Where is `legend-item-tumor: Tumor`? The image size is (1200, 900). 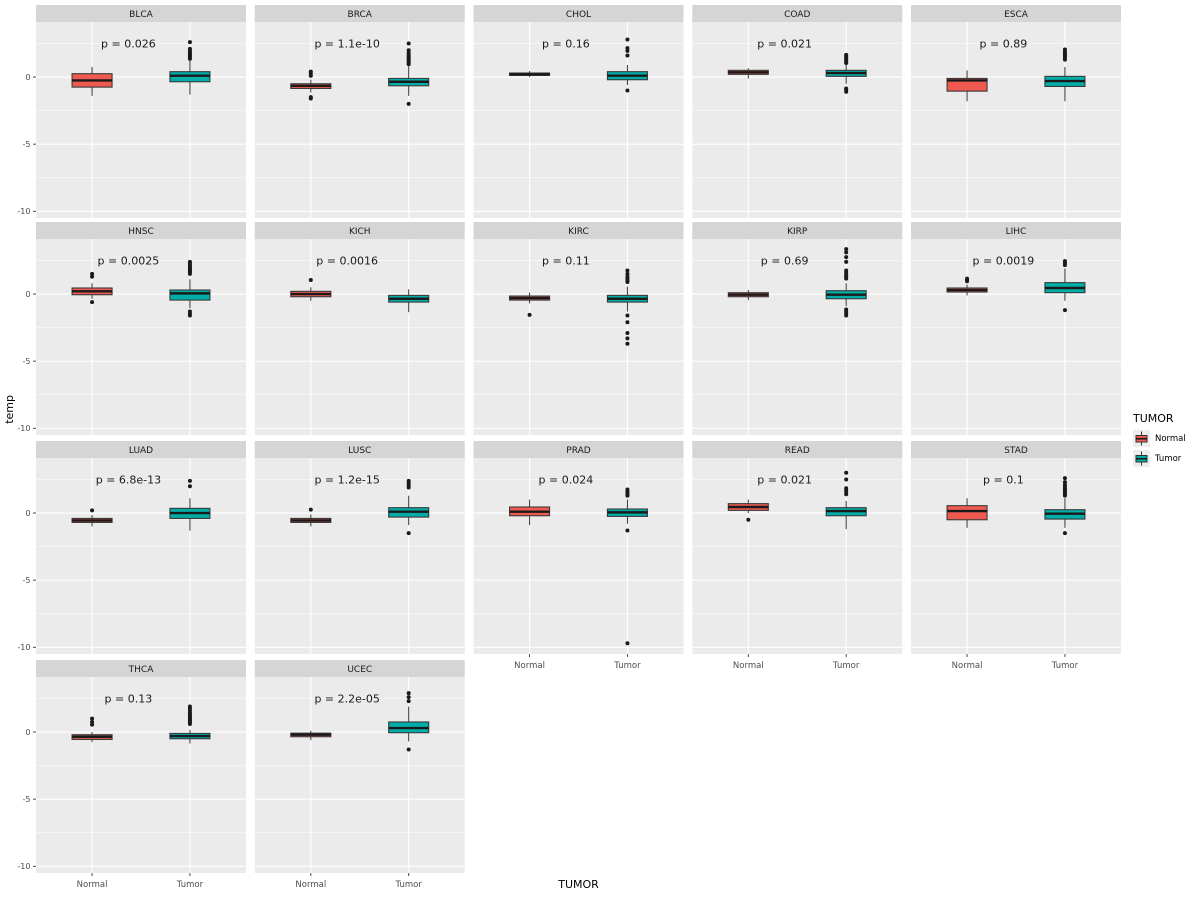 legend-item-tumor: Tumor is located at coordinates (1159, 458).